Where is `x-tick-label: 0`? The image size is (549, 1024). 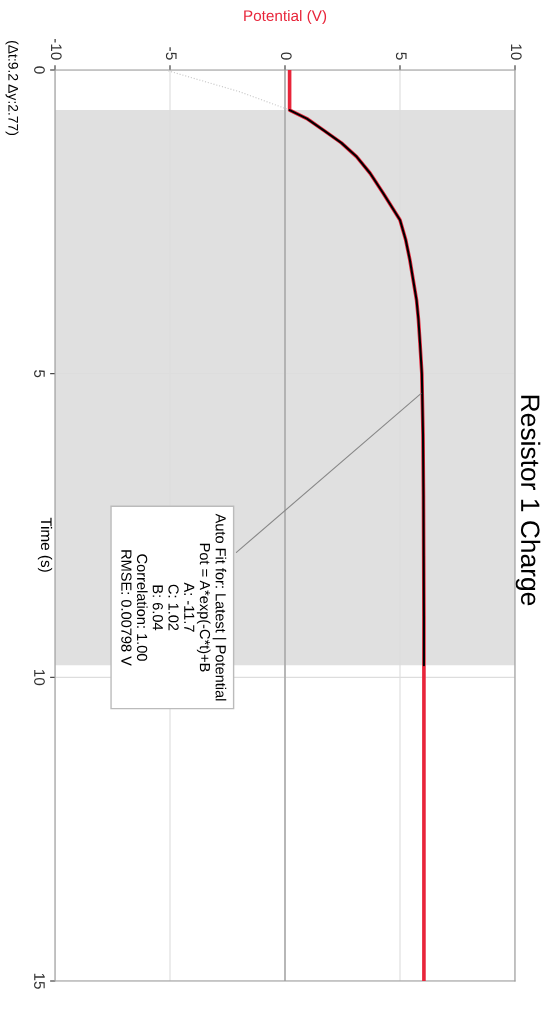
x-tick-label: 0 is located at coordinates (286, 56).